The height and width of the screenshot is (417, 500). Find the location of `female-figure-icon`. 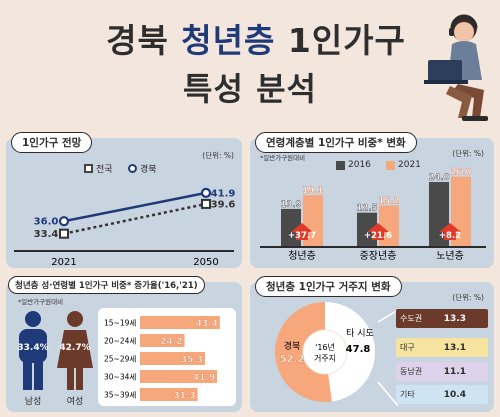

female-figure-icon is located at coordinates (75, 350).